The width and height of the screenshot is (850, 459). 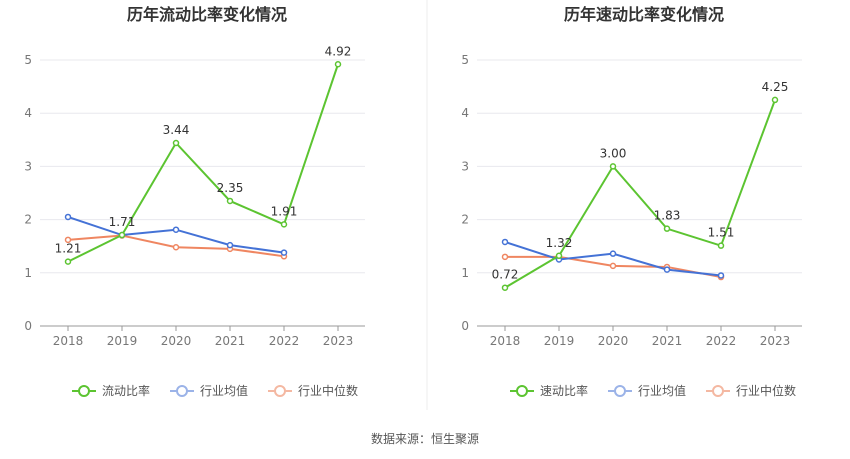 I want to click on legend-item-速动比率: 速动比率, so click(x=549, y=390).